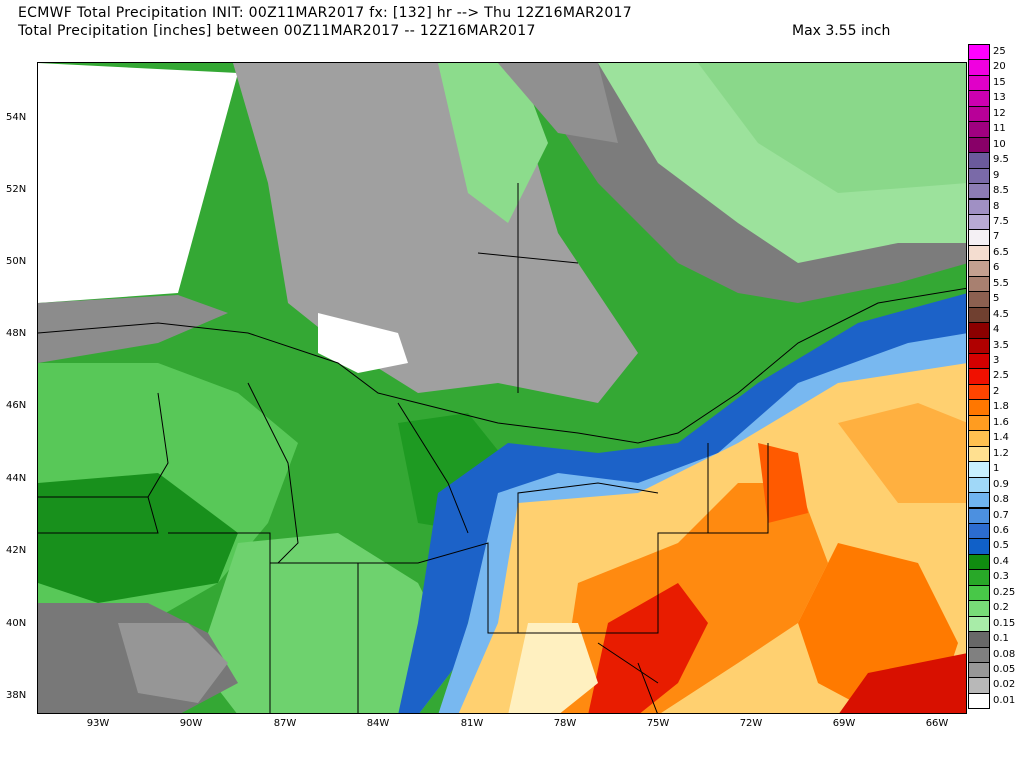 The width and height of the screenshot is (1024, 768). Describe the element at coordinates (98, 723) in the screenshot. I see `lon-label-93w: 93W` at that location.